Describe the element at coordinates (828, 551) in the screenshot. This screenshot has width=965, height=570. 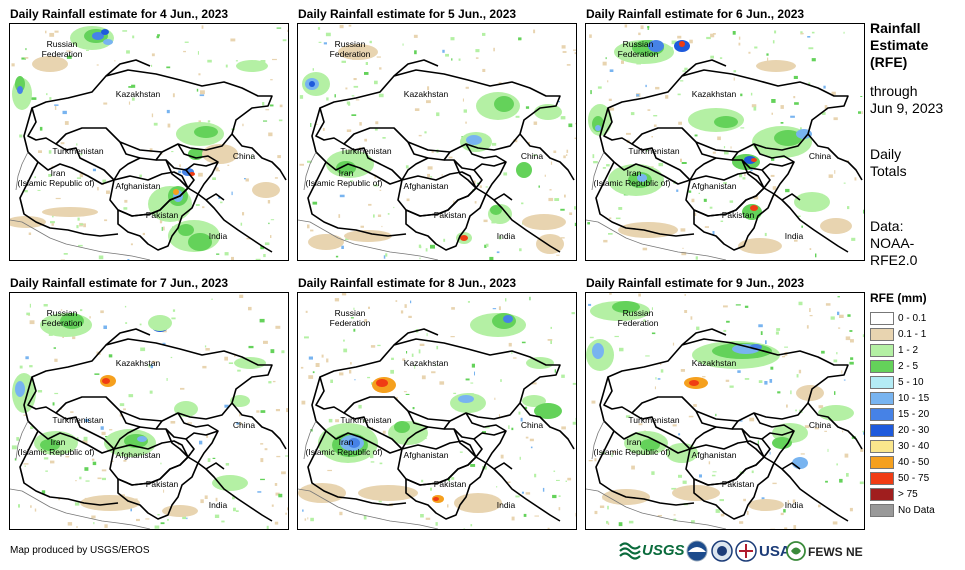
I see `fews-net-logo: FEWS NET` at that location.